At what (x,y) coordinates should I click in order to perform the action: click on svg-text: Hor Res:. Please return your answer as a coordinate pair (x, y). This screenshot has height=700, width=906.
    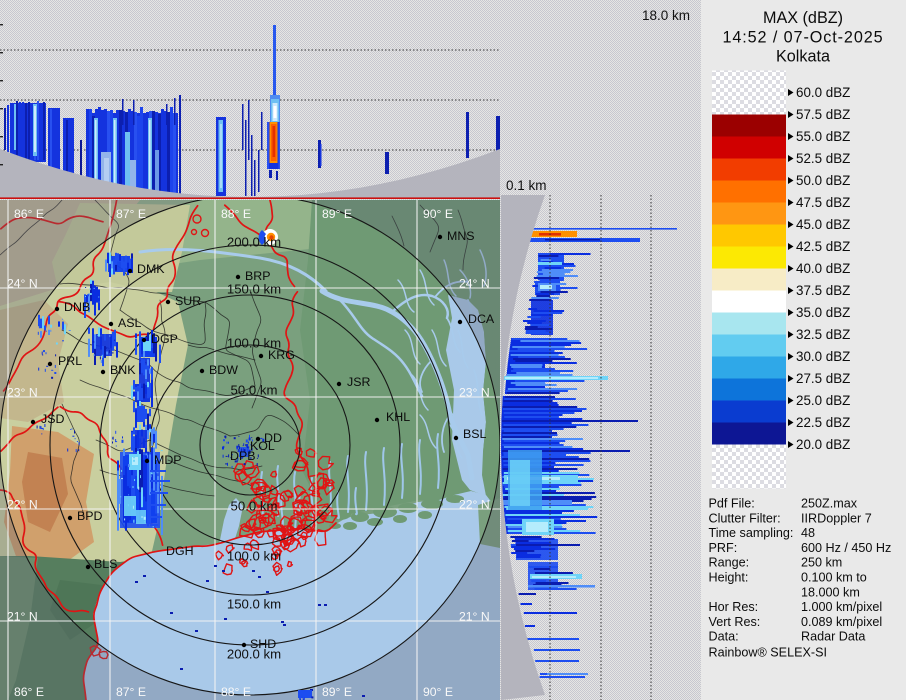
    Looking at the image, I should click on (734, 607).